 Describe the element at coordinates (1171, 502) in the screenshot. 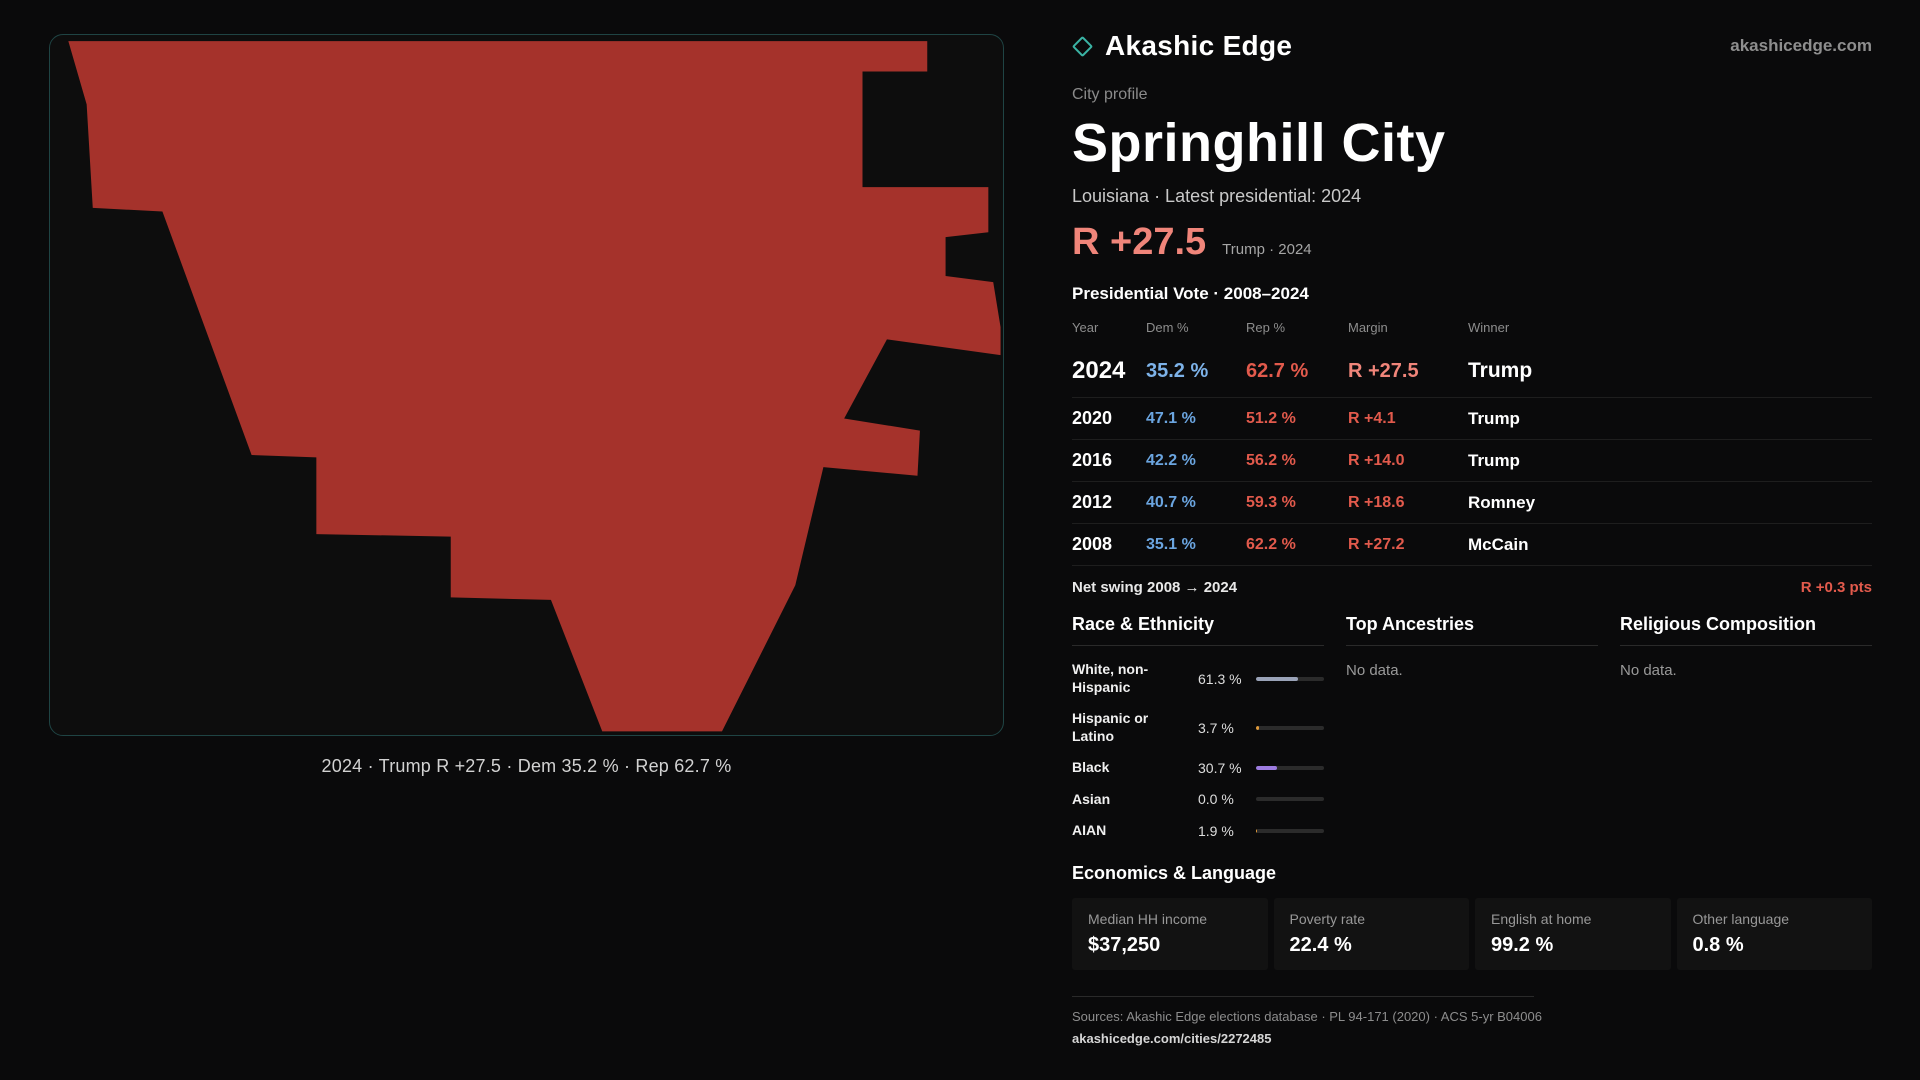

I see `dem-cell: 40.7 %` at that location.